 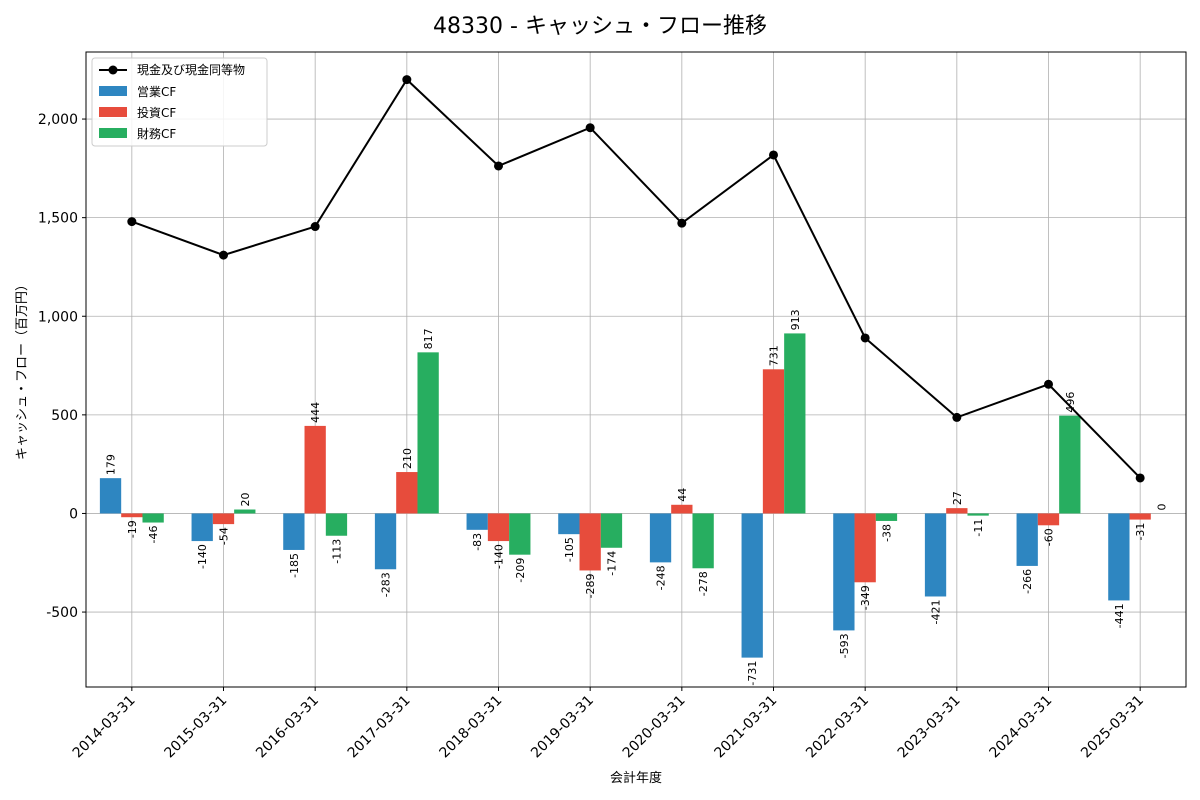 What do you see at coordinates (752, 673) in the screenshot?
I see `data-label-operating-cf: -731` at bounding box center [752, 673].